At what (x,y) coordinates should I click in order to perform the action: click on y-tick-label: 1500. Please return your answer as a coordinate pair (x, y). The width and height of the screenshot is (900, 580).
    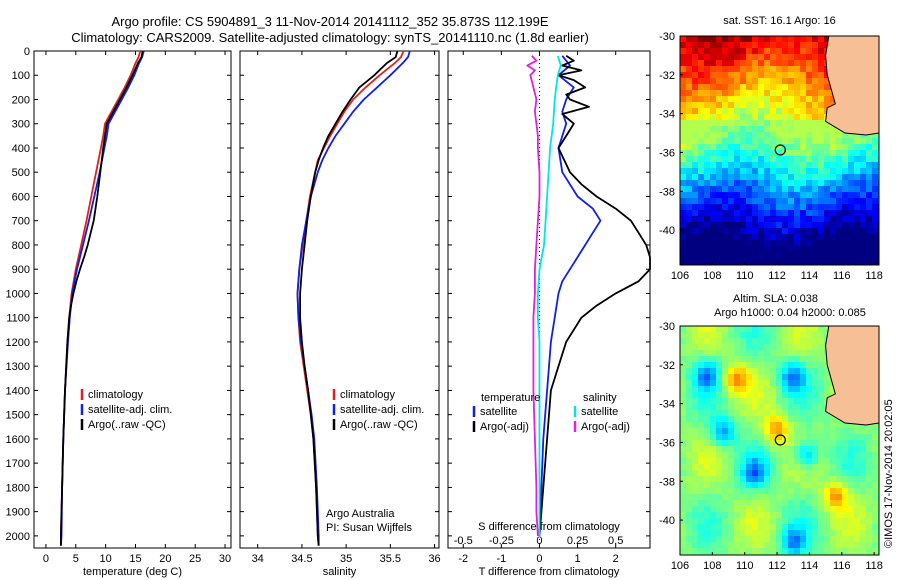
    Looking at the image, I should click on (18, 416).